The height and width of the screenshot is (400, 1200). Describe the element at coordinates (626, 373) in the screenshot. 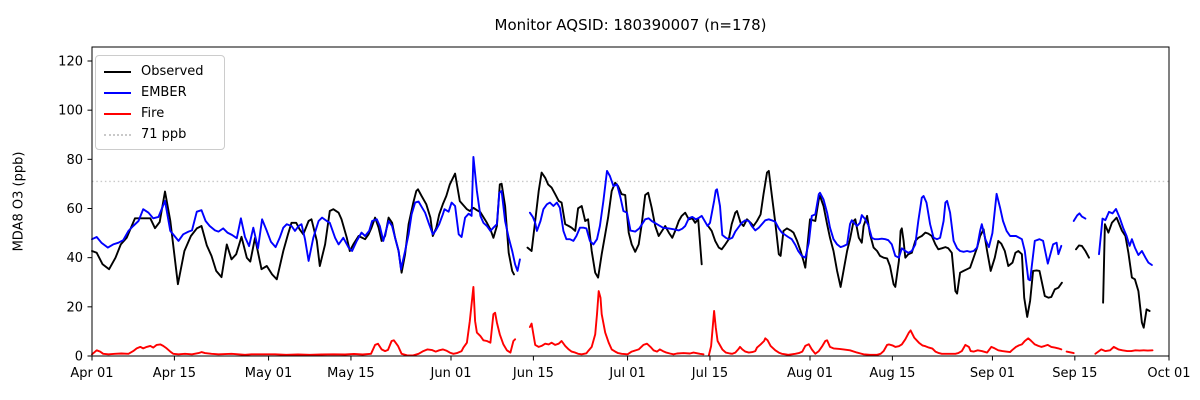

I see `x-tick-label: Jul 01` at that location.